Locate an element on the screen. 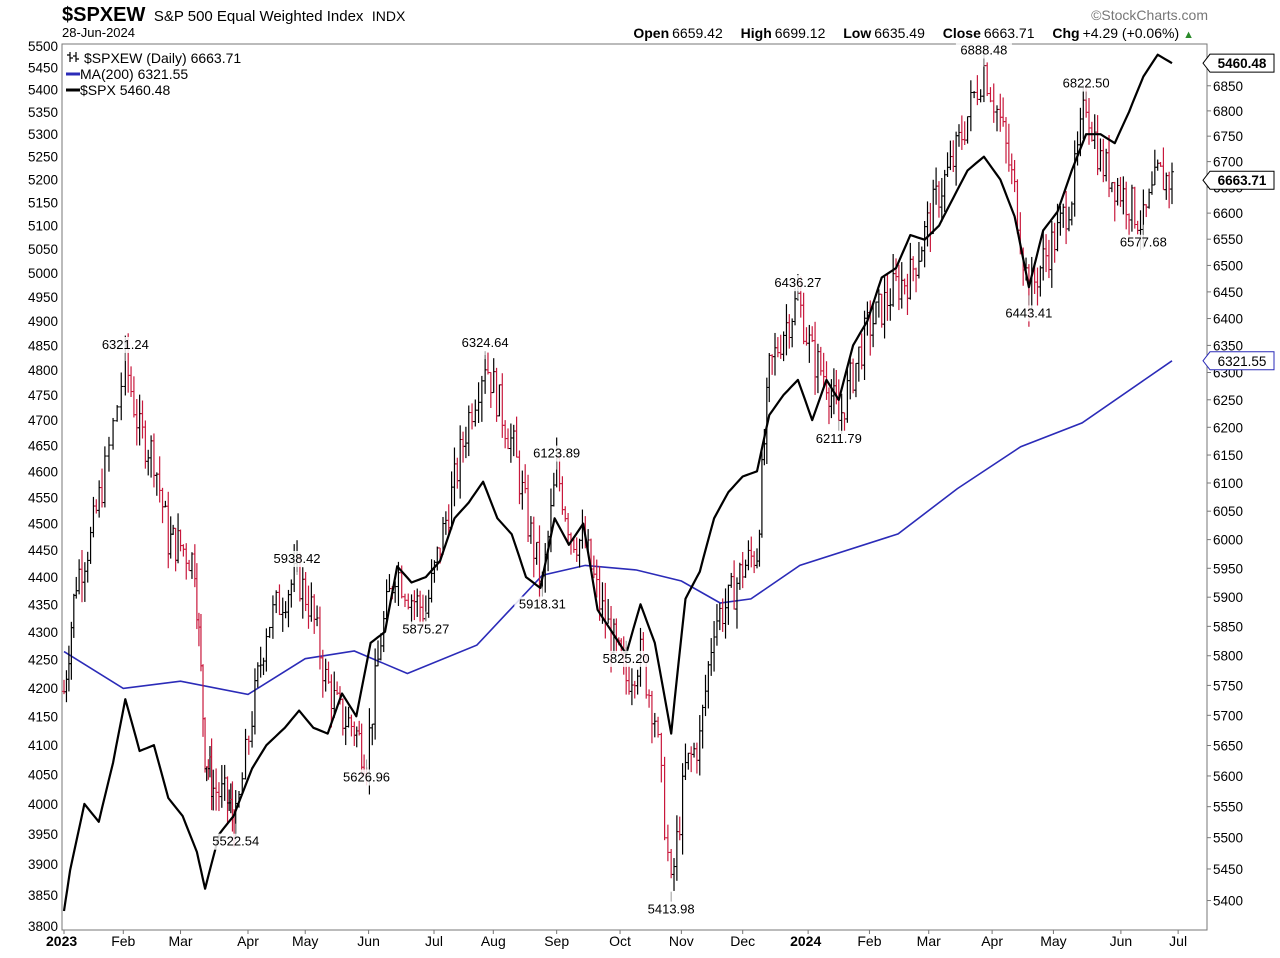  annotation: 6321.24 is located at coordinates (125, 348).